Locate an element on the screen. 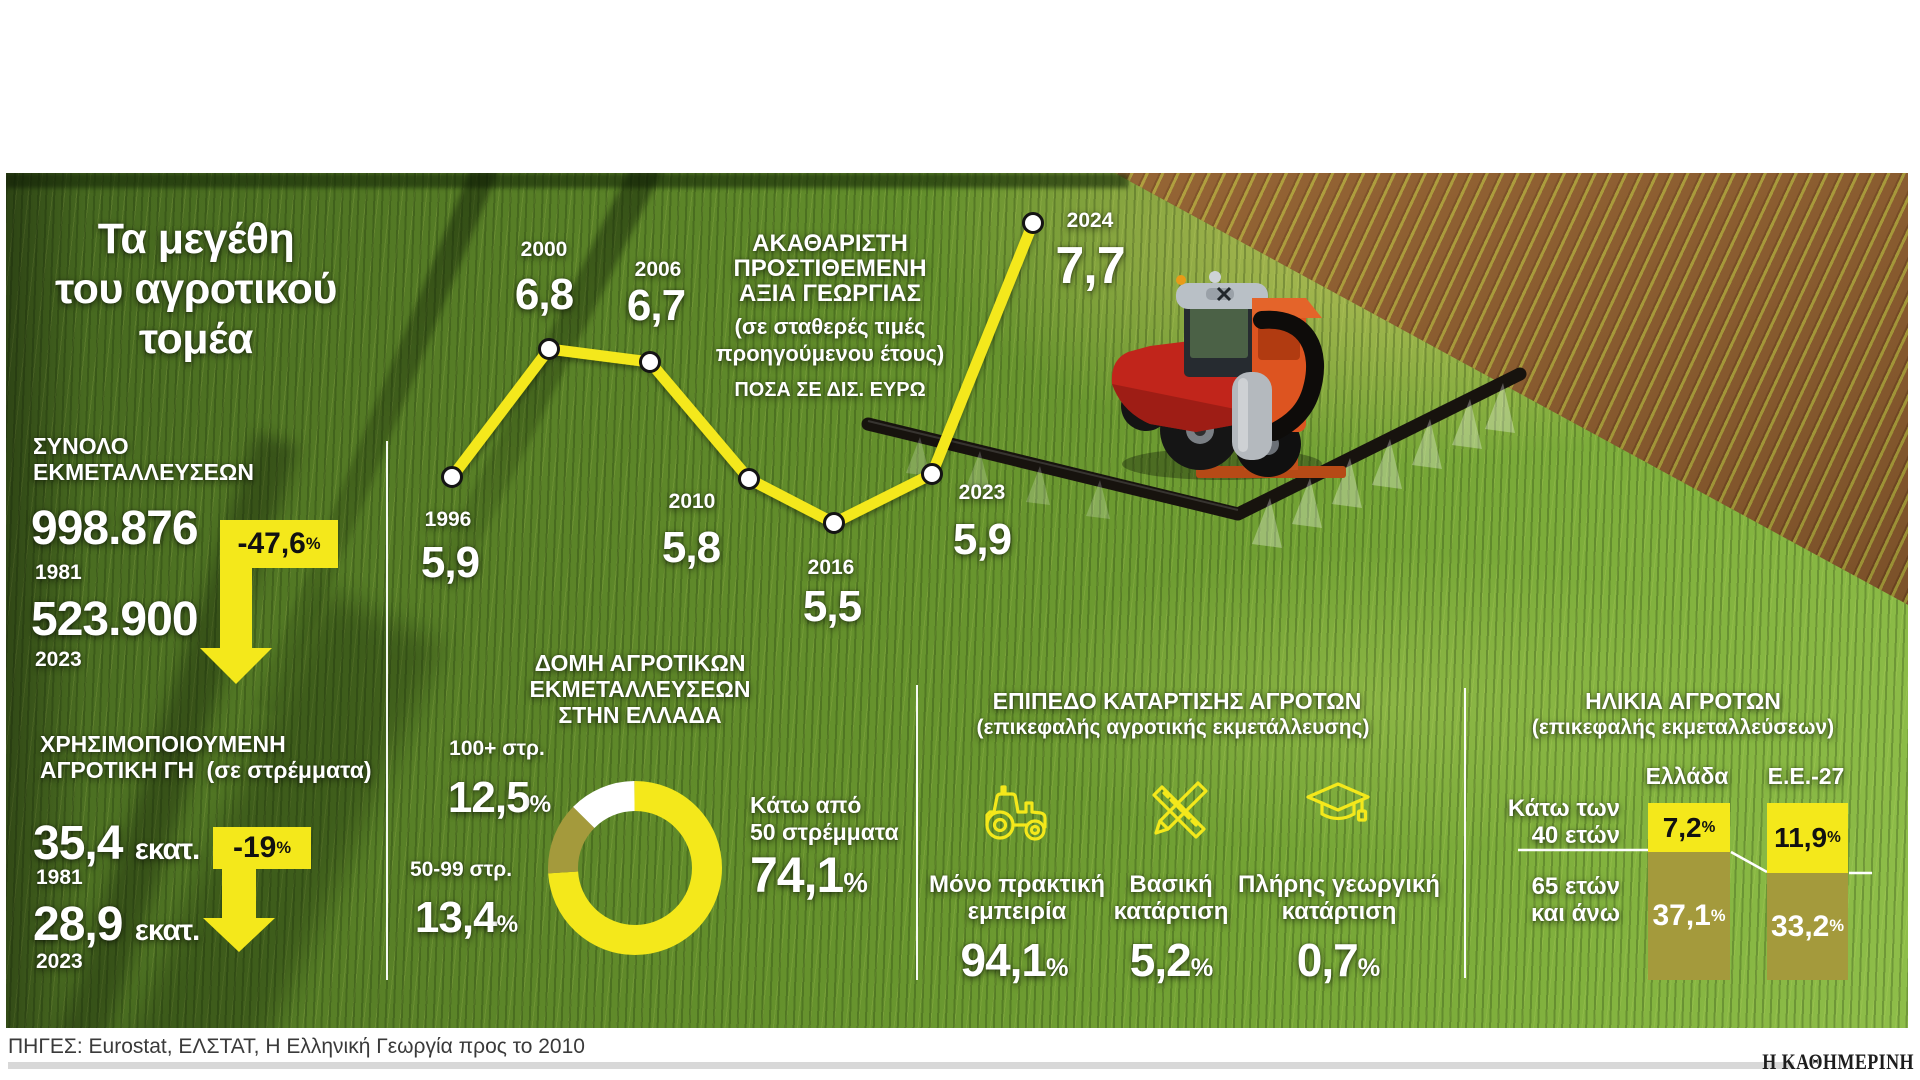  age-value-number: 7,2 is located at coordinates (1682, 827).